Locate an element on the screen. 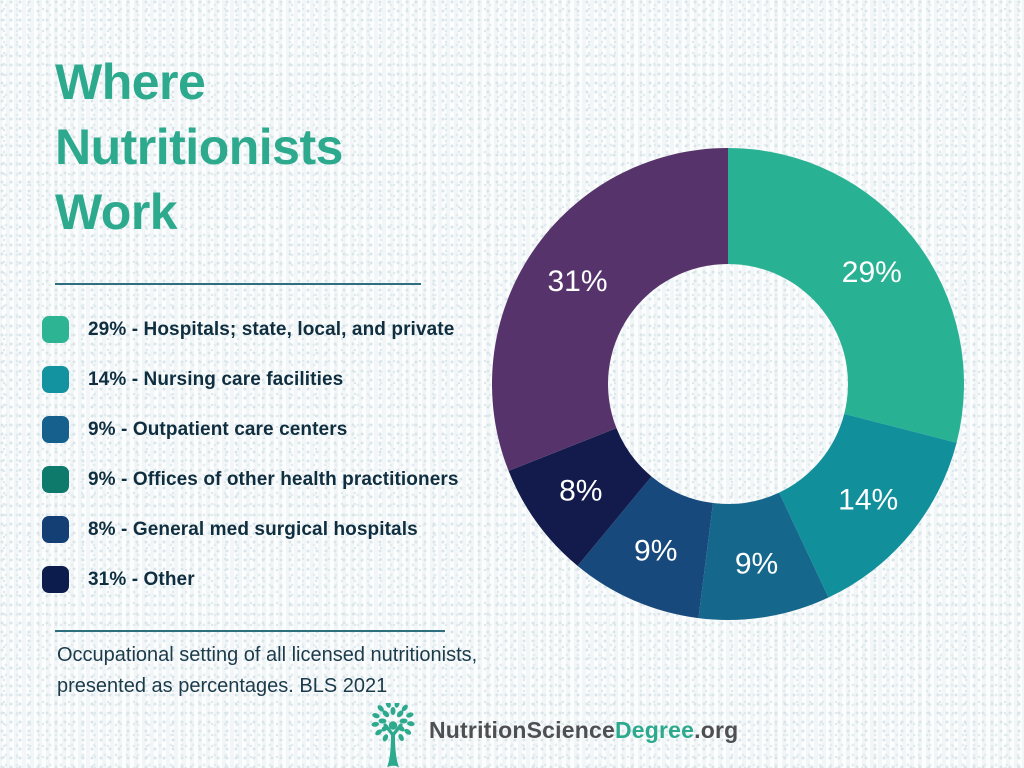 This screenshot has width=1024, height=768. legend-label: 31% - Other is located at coordinates (141, 579).